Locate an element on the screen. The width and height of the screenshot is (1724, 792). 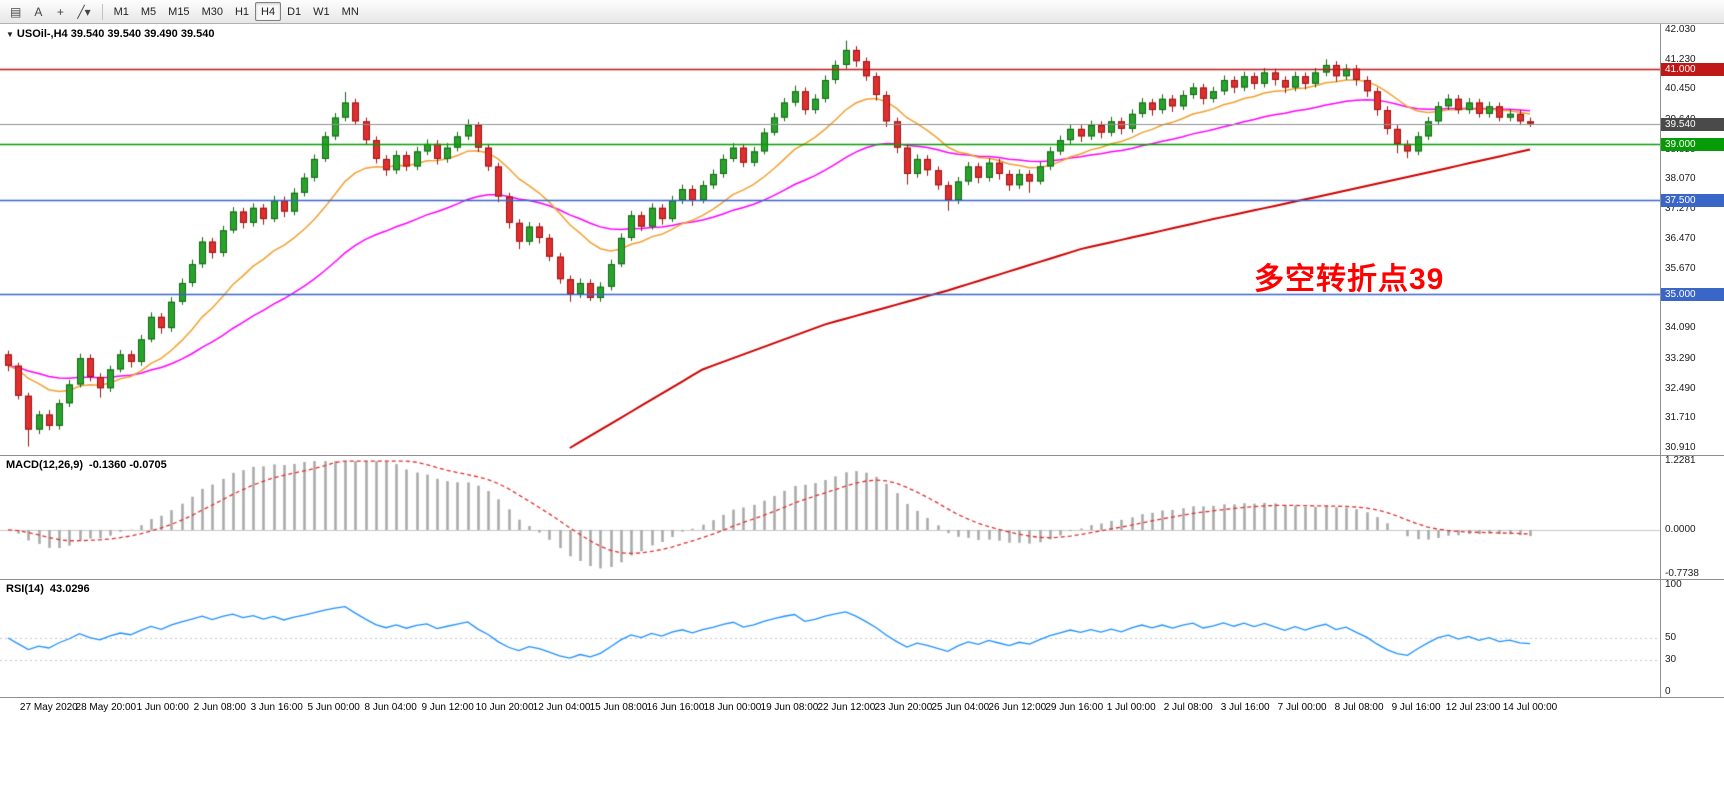
time-label: 25 Jun 04:00 is located at coordinates (960, 707).